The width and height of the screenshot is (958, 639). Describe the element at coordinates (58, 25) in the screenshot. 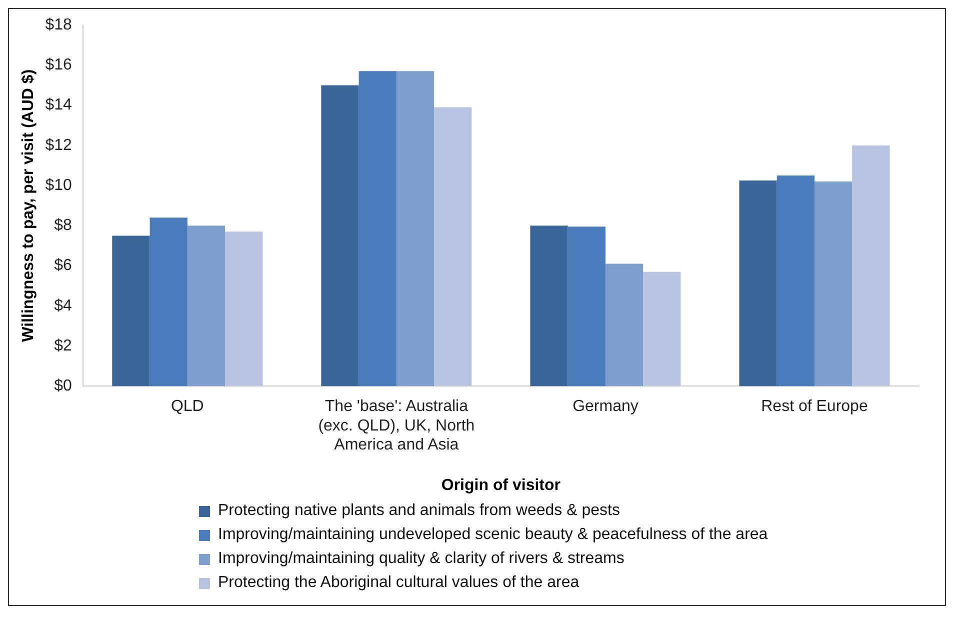

I see `y-tick-label: $18` at that location.